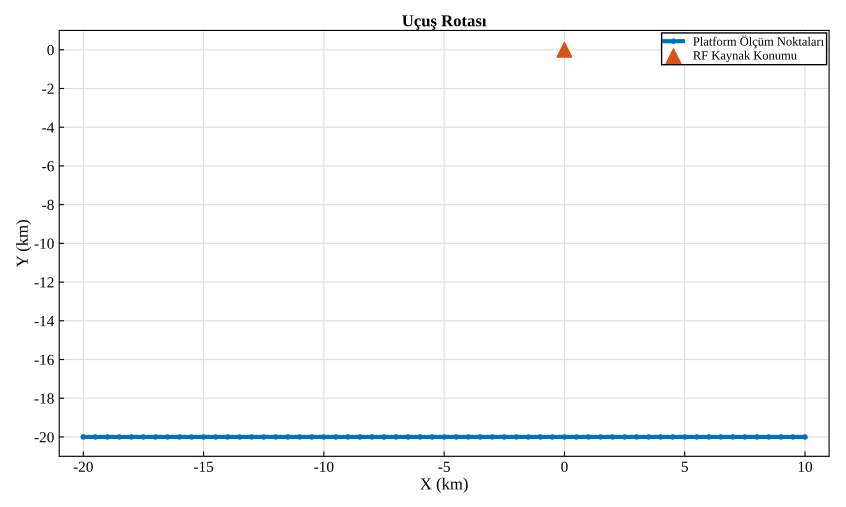 The image size is (846, 507). What do you see at coordinates (44, 398) in the screenshot?
I see `y-tick-label: -18` at bounding box center [44, 398].